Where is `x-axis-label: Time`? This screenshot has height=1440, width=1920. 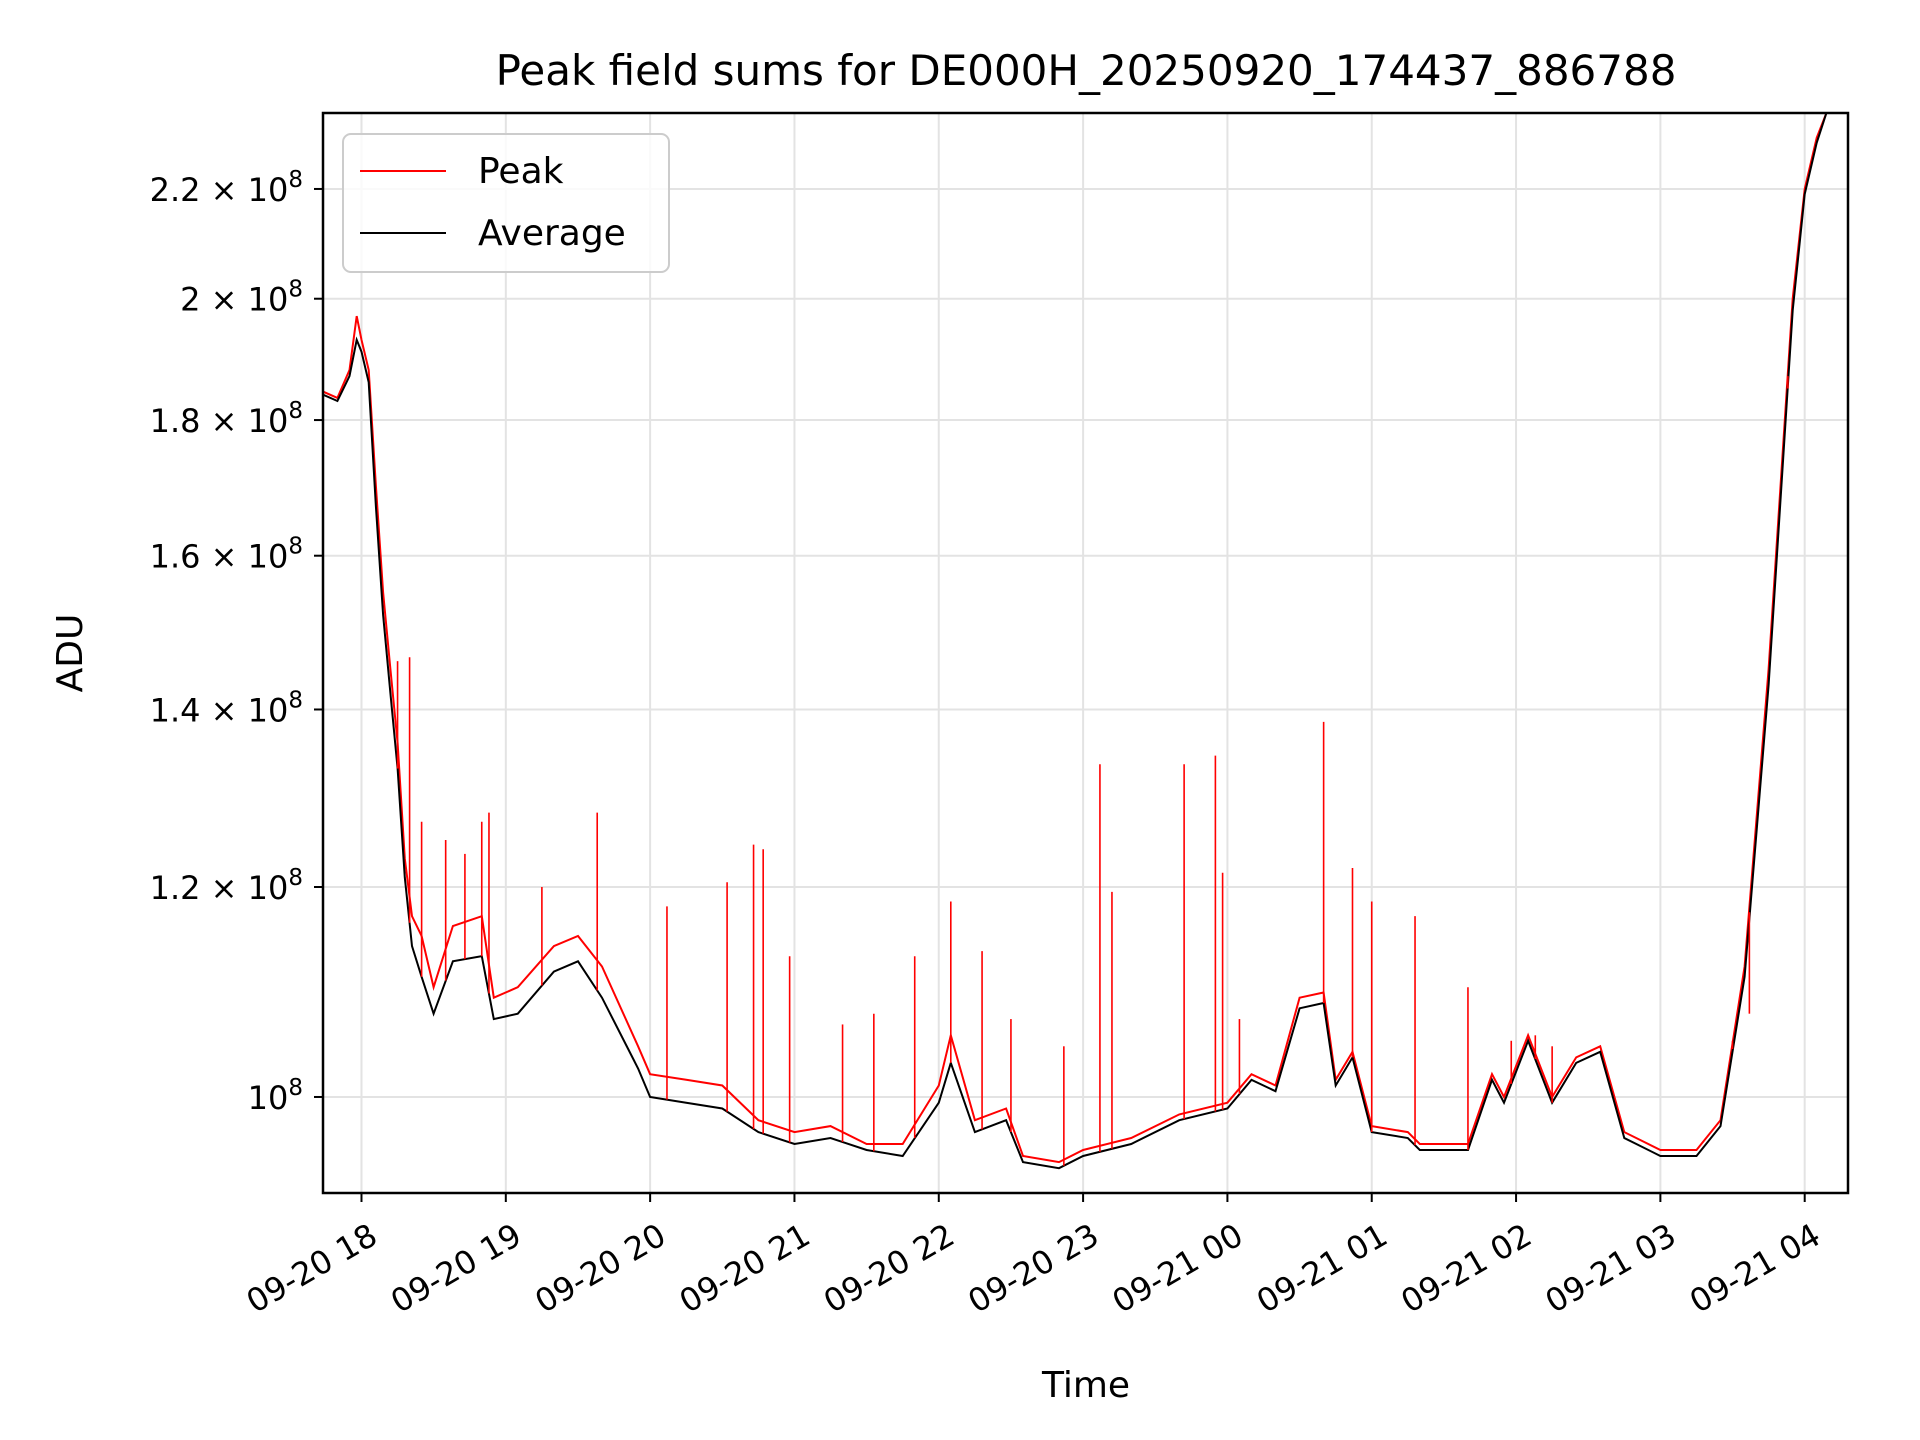 x-axis-label: Time is located at coordinates (1085, 1385).